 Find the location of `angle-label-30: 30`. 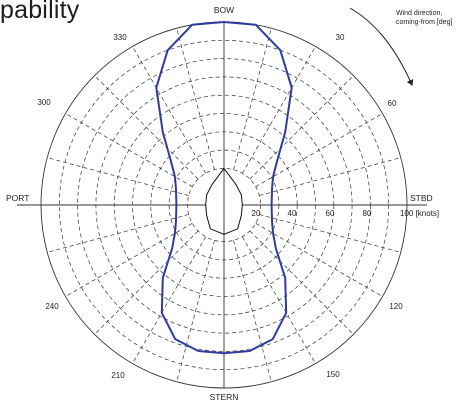

angle-label-30: 30 is located at coordinates (340, 37).